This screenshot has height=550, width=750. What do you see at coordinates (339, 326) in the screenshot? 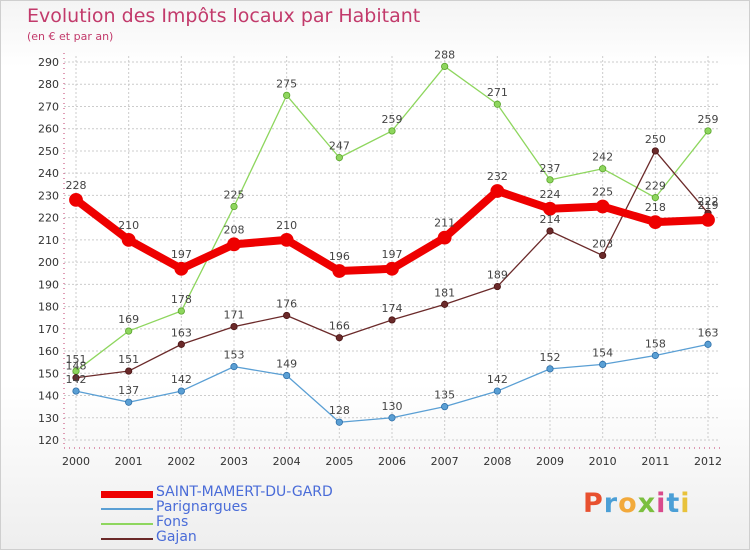
I see `data-label: 166` at bounding box center [339, 326].